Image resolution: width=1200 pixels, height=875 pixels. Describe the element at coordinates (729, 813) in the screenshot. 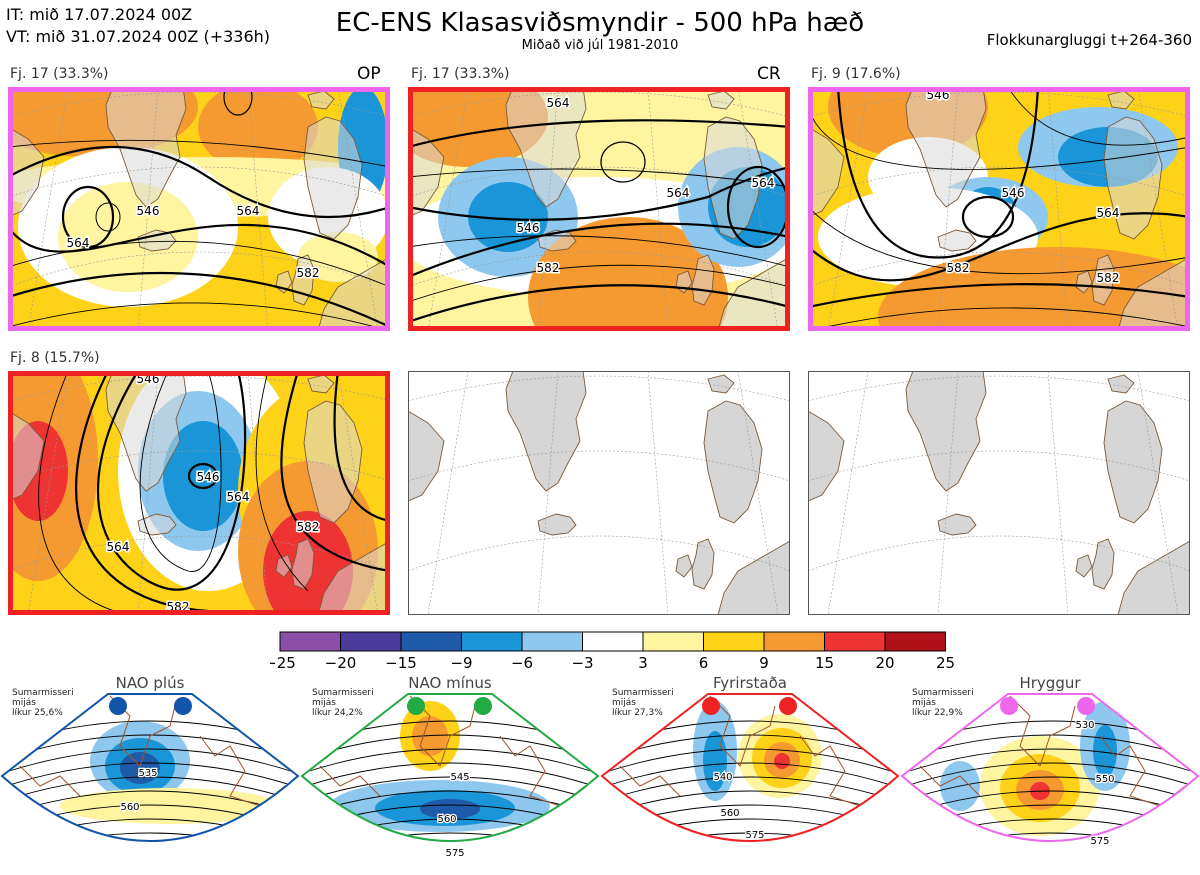

I see `regime-contour-label: 560` at that location.